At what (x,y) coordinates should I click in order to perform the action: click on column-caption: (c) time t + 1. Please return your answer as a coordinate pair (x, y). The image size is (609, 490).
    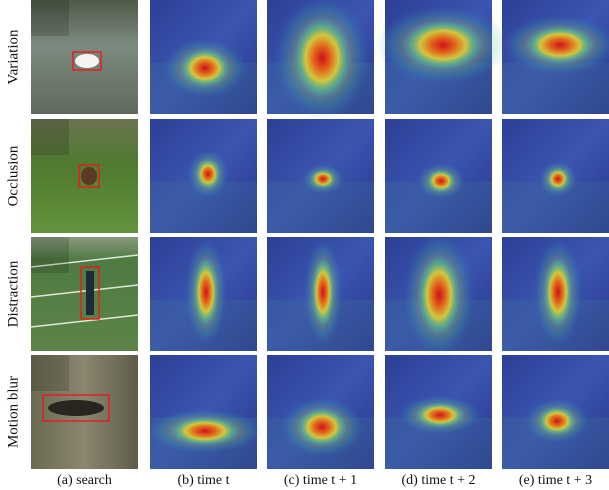
    Looking at the image, I should click on (320, 480).